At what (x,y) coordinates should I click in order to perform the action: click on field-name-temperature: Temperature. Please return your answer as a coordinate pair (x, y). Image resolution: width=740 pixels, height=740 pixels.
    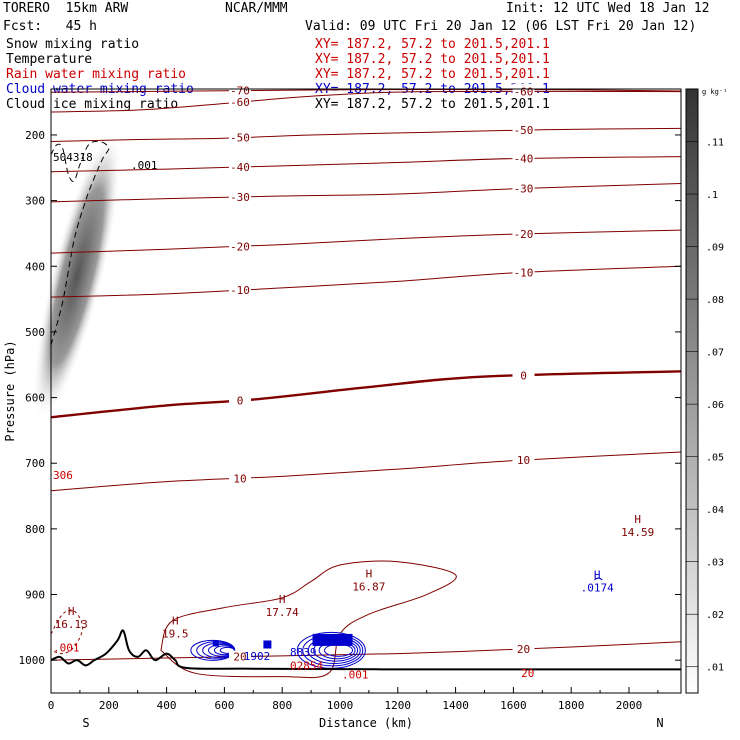
    Looking at the image, I should click on (49, 59).